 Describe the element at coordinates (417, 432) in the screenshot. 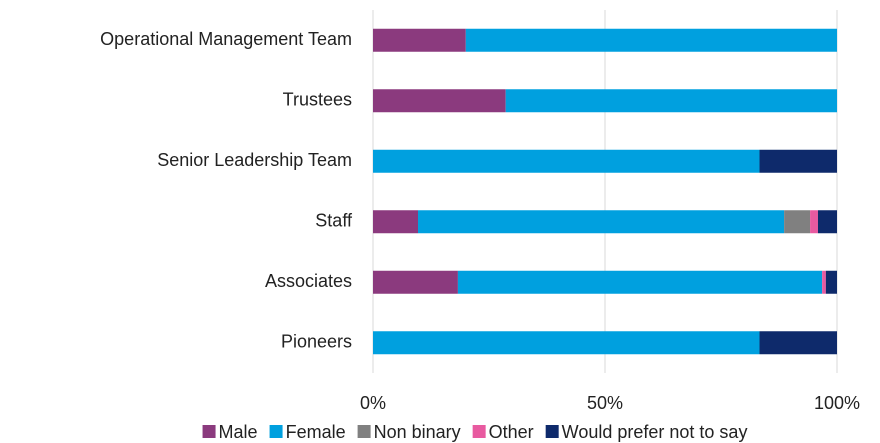

I see `legend-label: Non binary` at that location.